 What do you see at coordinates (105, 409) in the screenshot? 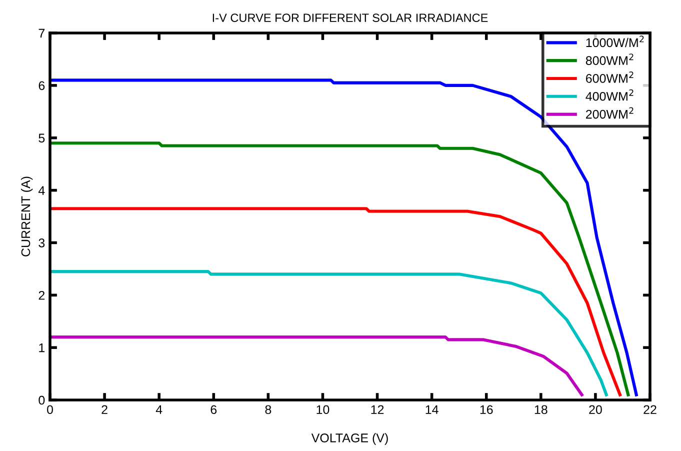
I see `x-tick-label: 2` at bounding box center [105, 409].